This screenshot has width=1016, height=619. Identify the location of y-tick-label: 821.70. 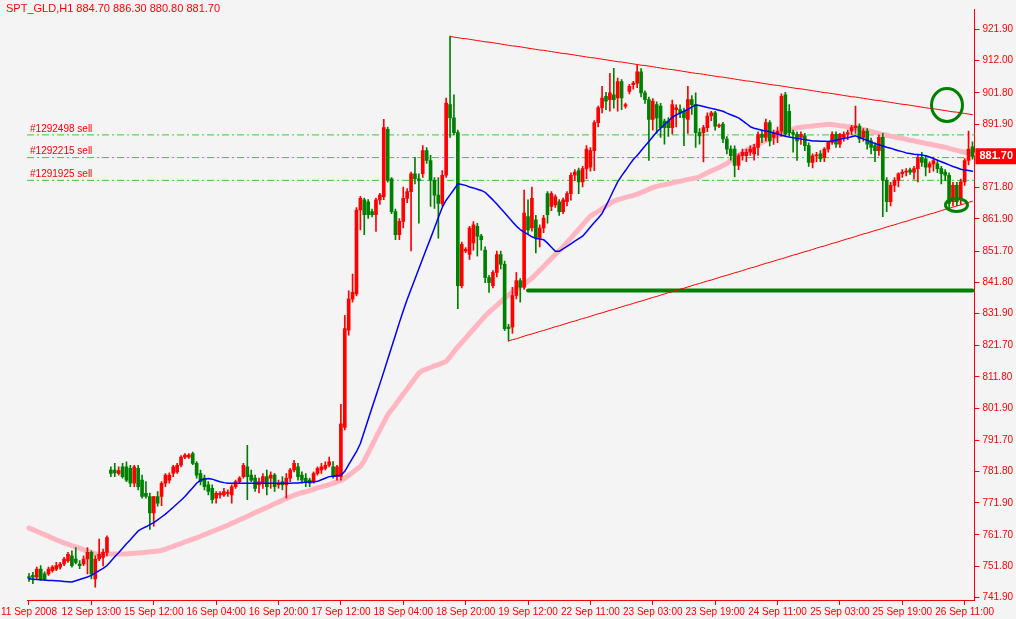
(998, 345).